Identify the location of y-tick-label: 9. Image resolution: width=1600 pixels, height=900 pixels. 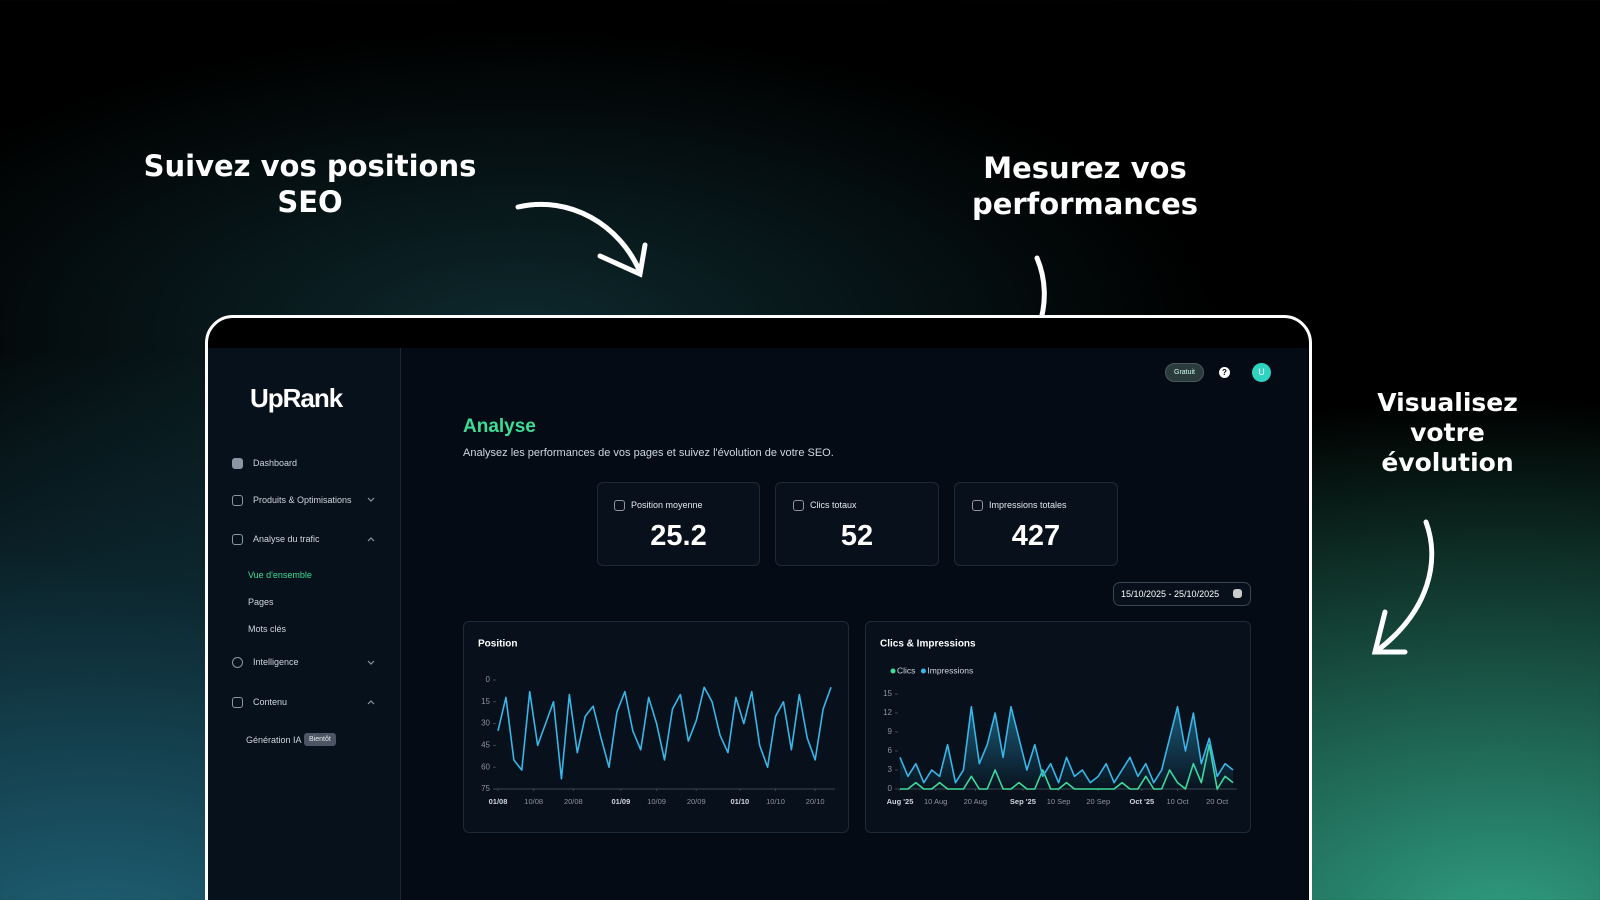
(890, 731).